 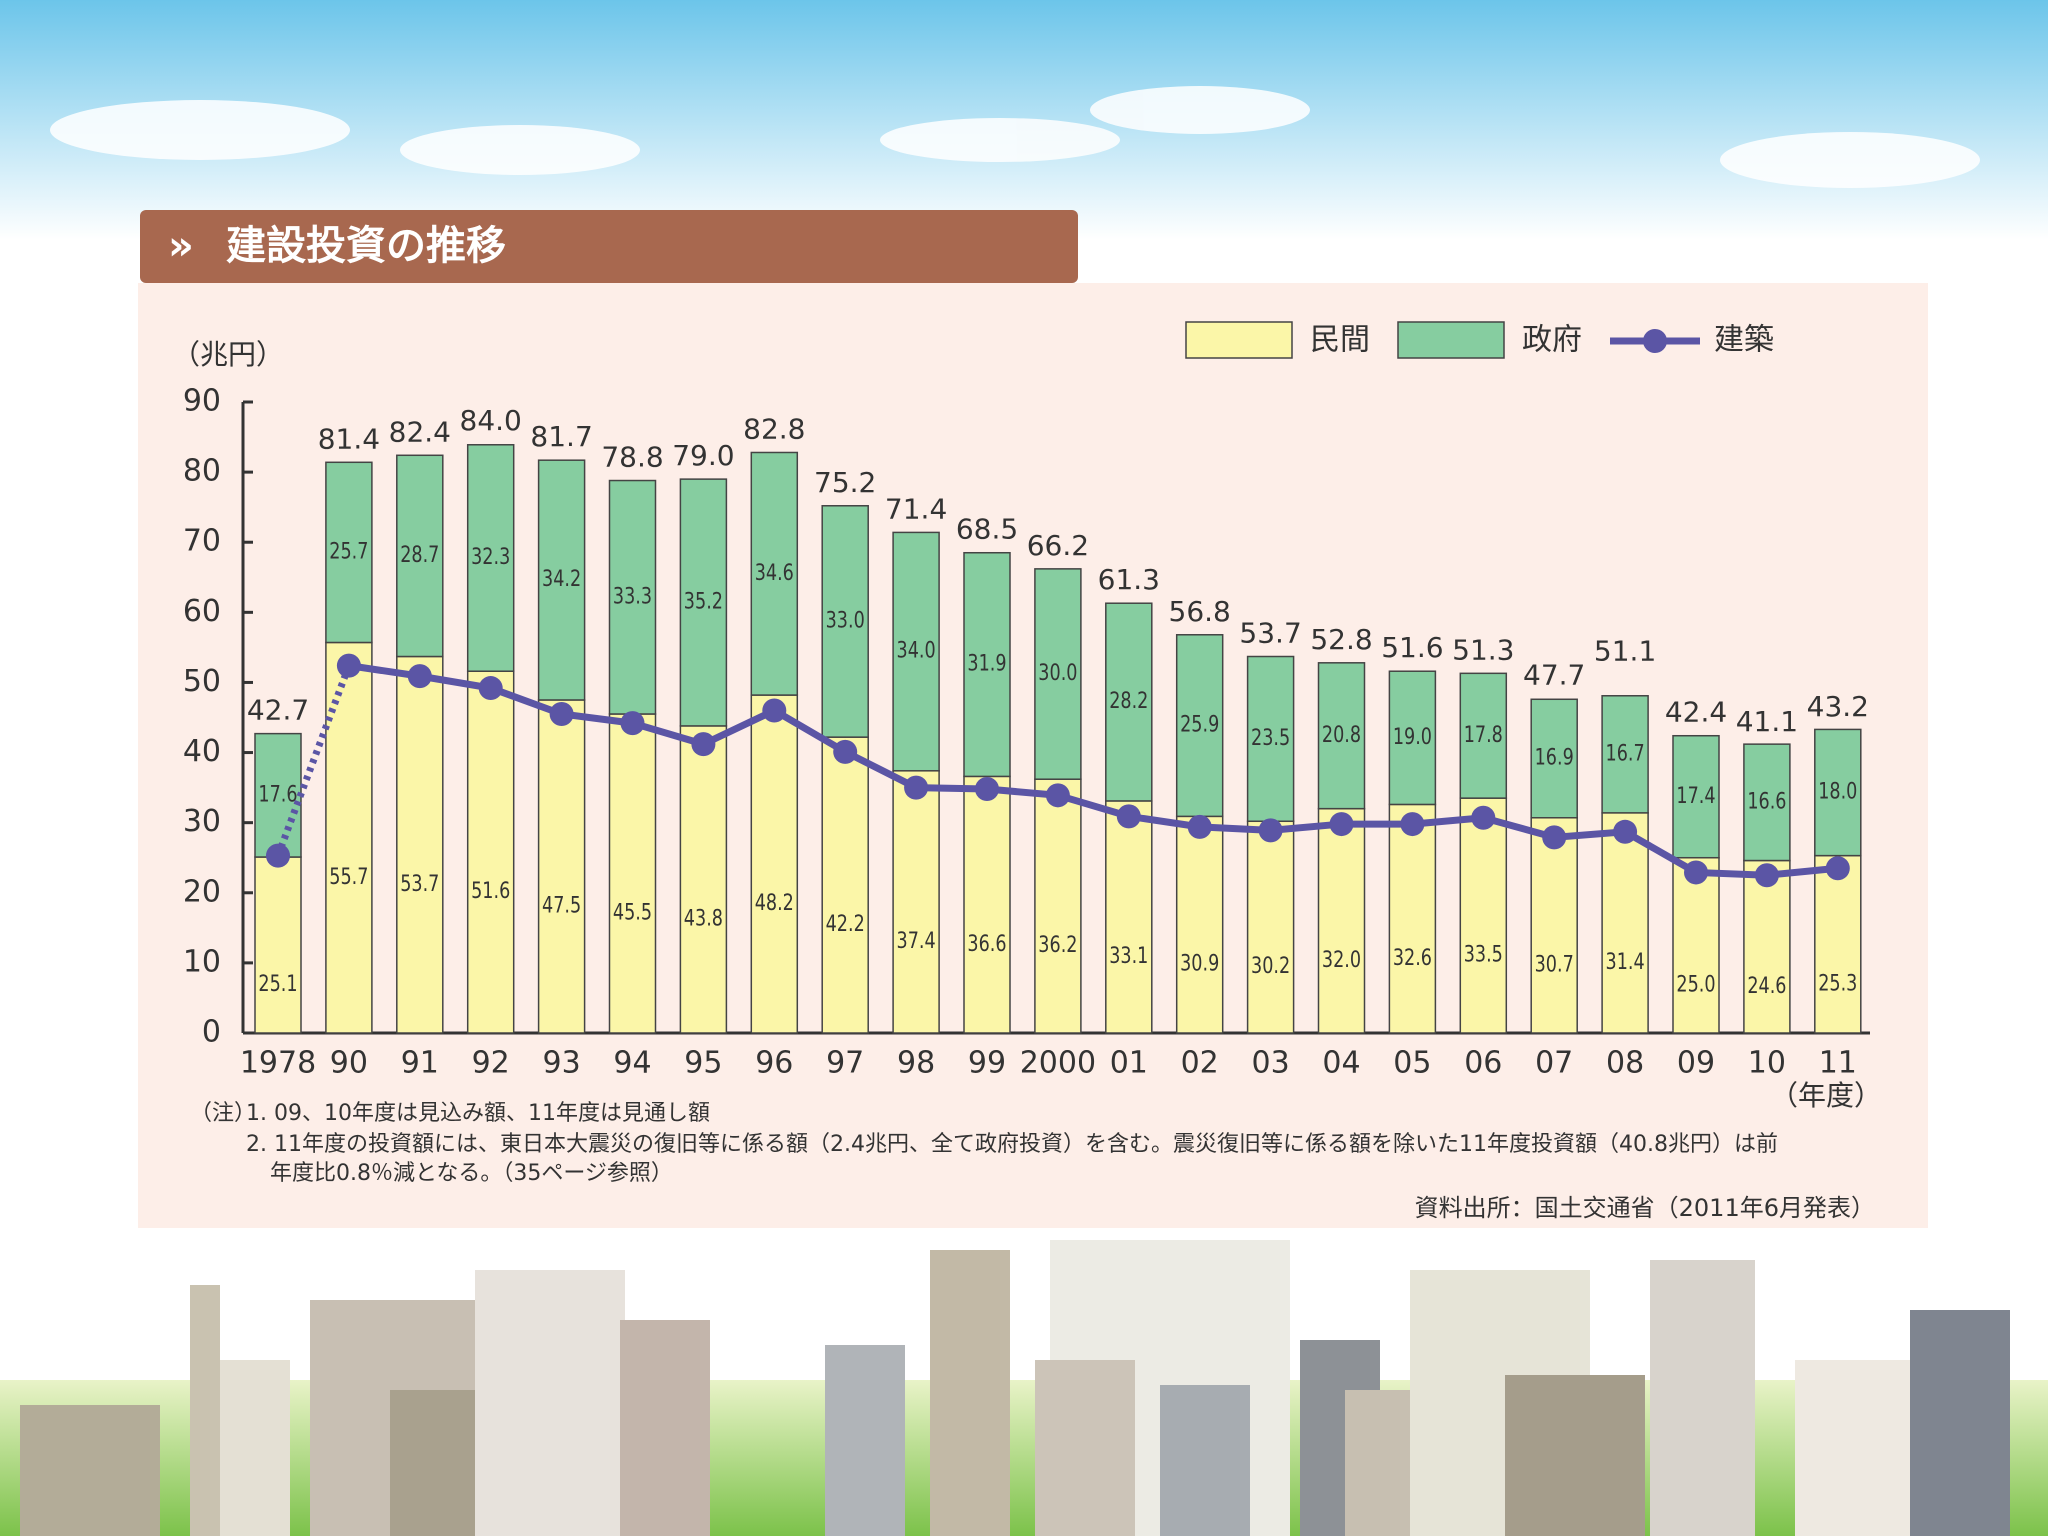 I want to click on legend-label: 民間, so click(x=1340, y=340).